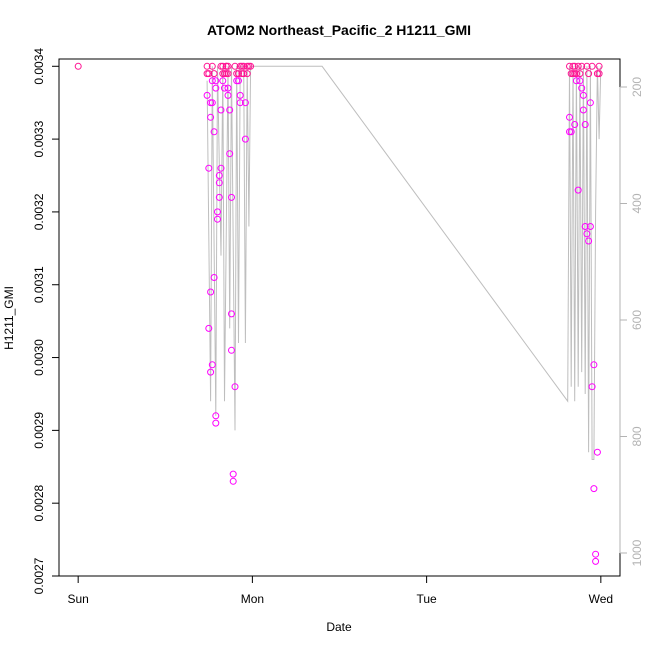  Describe the element at coordinates (39, 357) in the screenshot. I see `y-tick-label: 0.0030` at that location.